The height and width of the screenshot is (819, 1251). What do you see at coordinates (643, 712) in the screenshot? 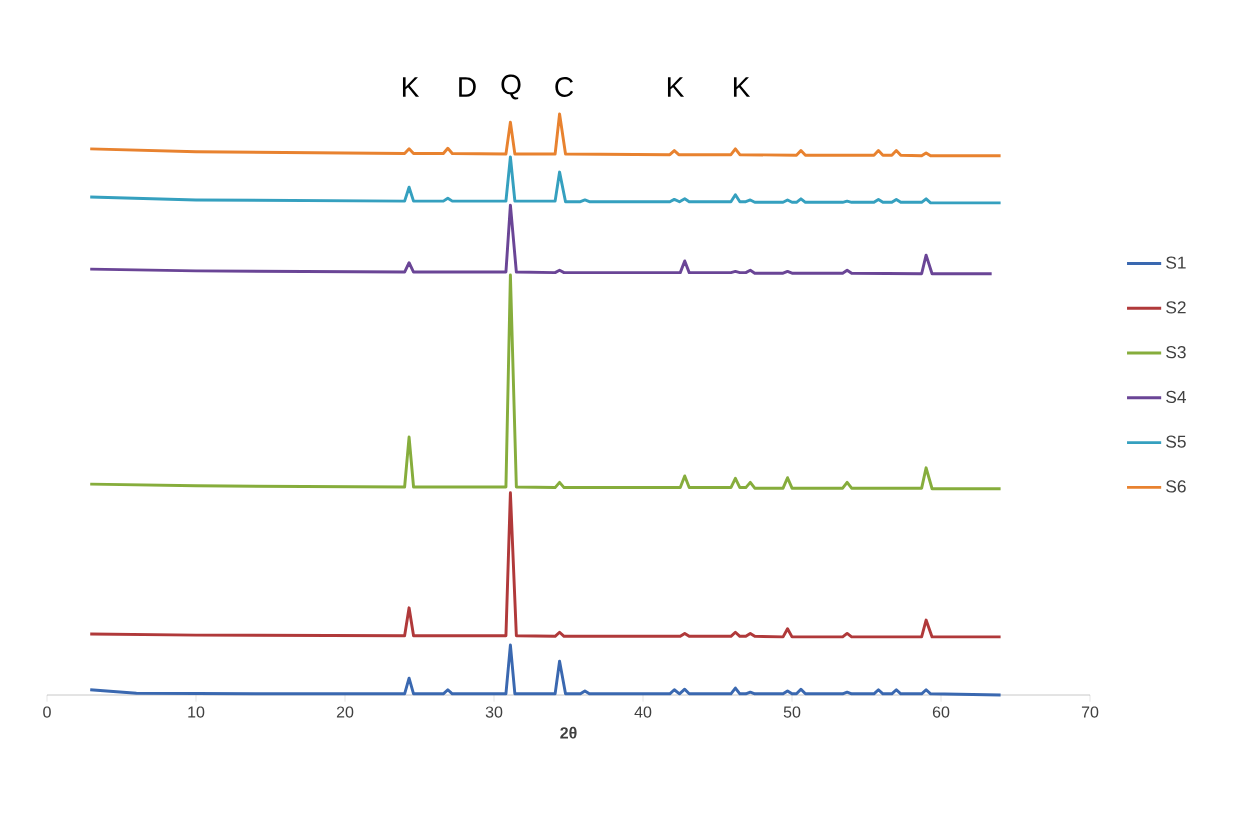
I see `x-tick-label: 40` at bounding box center [643, 712].